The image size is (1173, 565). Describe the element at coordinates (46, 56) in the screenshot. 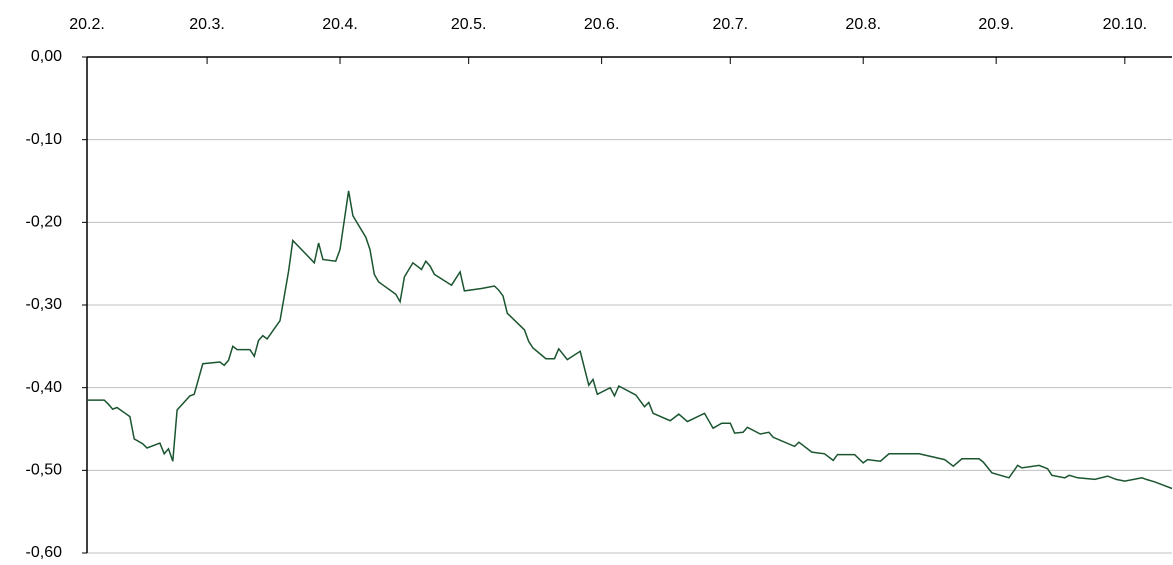

I see `y-tick-label: 0,00` at that location.